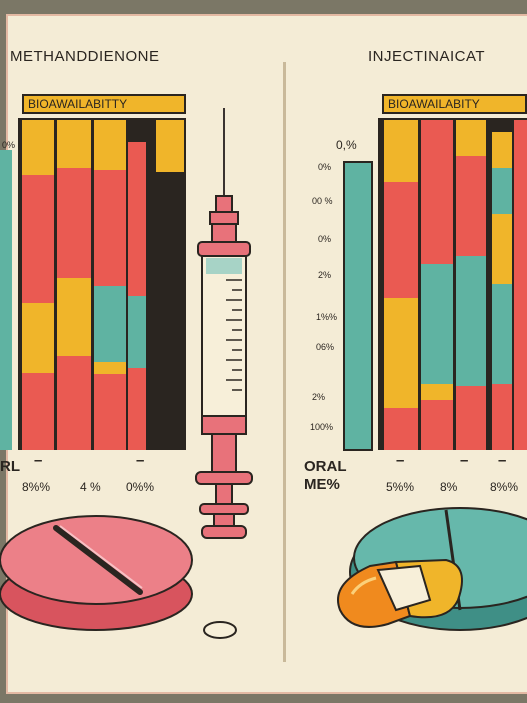 The width and height of the screenshot is (527, 703). What do you see at coordinates (346, 145) in the screenshot?
I see `right-left-label-0: 0,%` at bounding box center [346, 145].